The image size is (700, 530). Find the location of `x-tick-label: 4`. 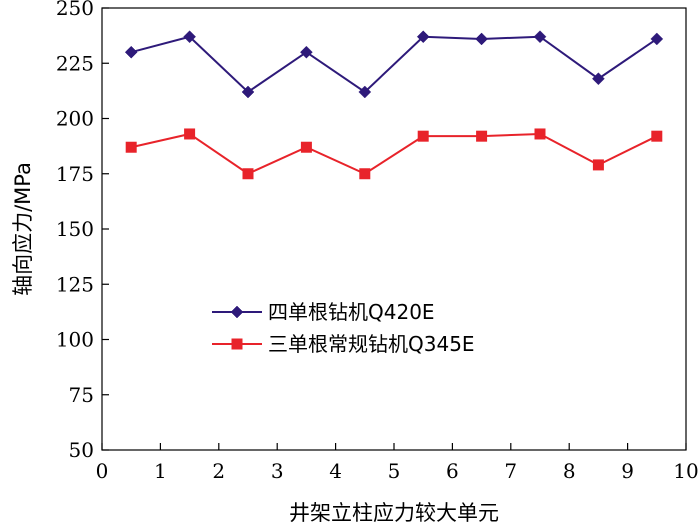

x-tick-label: 4 is located at coordinates (335, 471).